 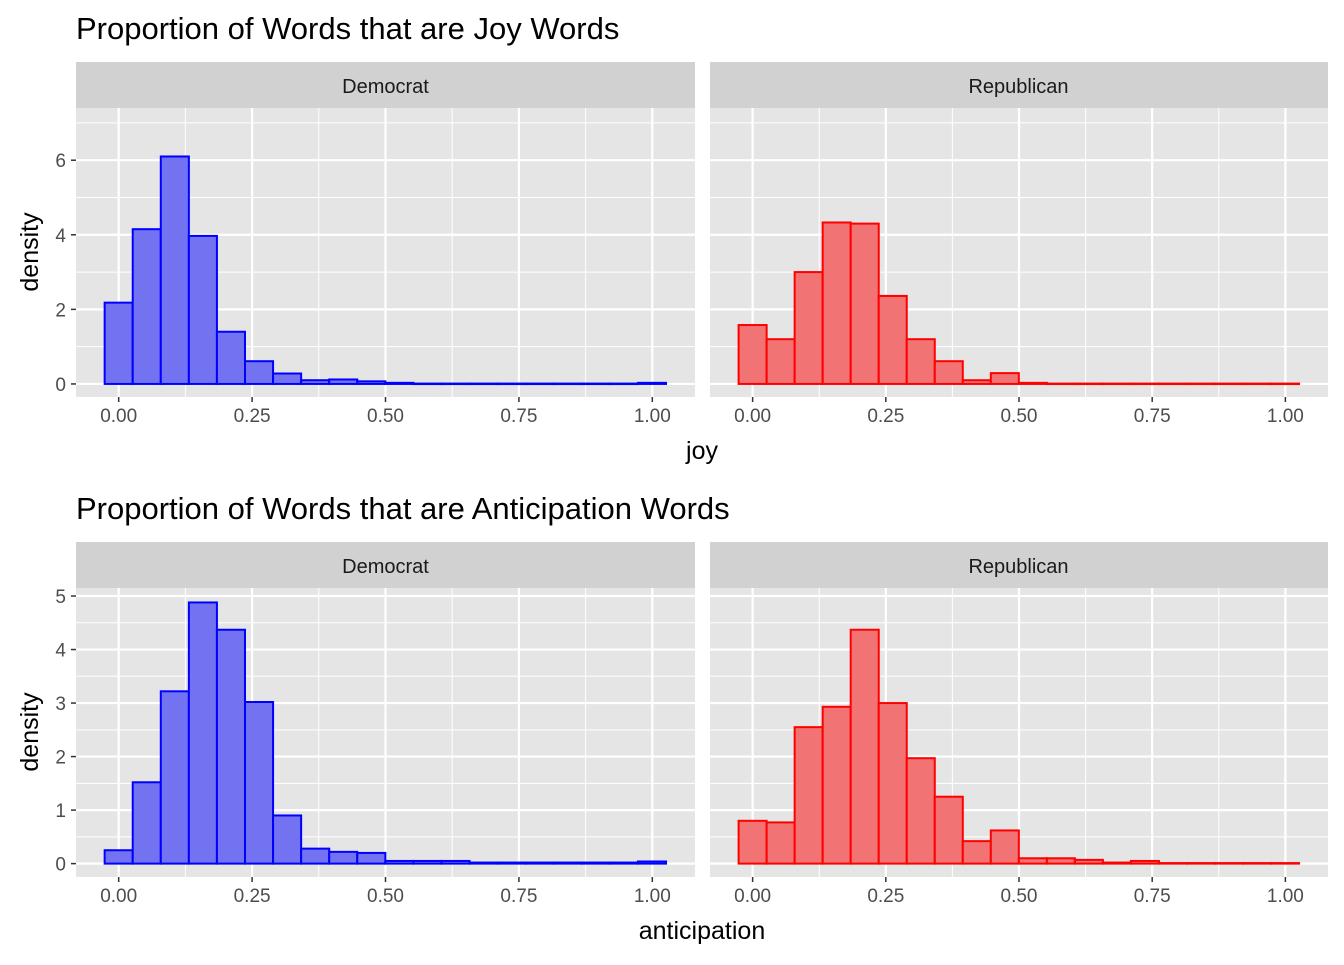 I want to click on joy-democrat-x-tick-label: 0.50, so click(x=385, y=416).